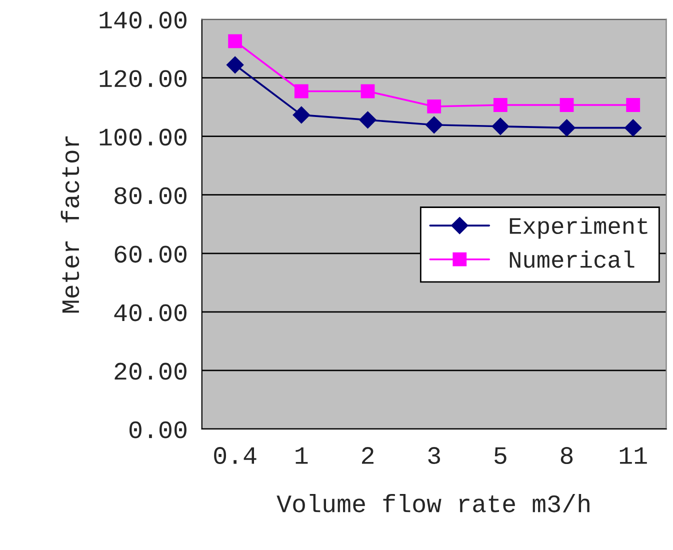 The image size is (673, 550). What do you see at coordinates (150, 195) in the screenshot?
I see `y-tick-label: 80.00` at bounding box center [150, 195].